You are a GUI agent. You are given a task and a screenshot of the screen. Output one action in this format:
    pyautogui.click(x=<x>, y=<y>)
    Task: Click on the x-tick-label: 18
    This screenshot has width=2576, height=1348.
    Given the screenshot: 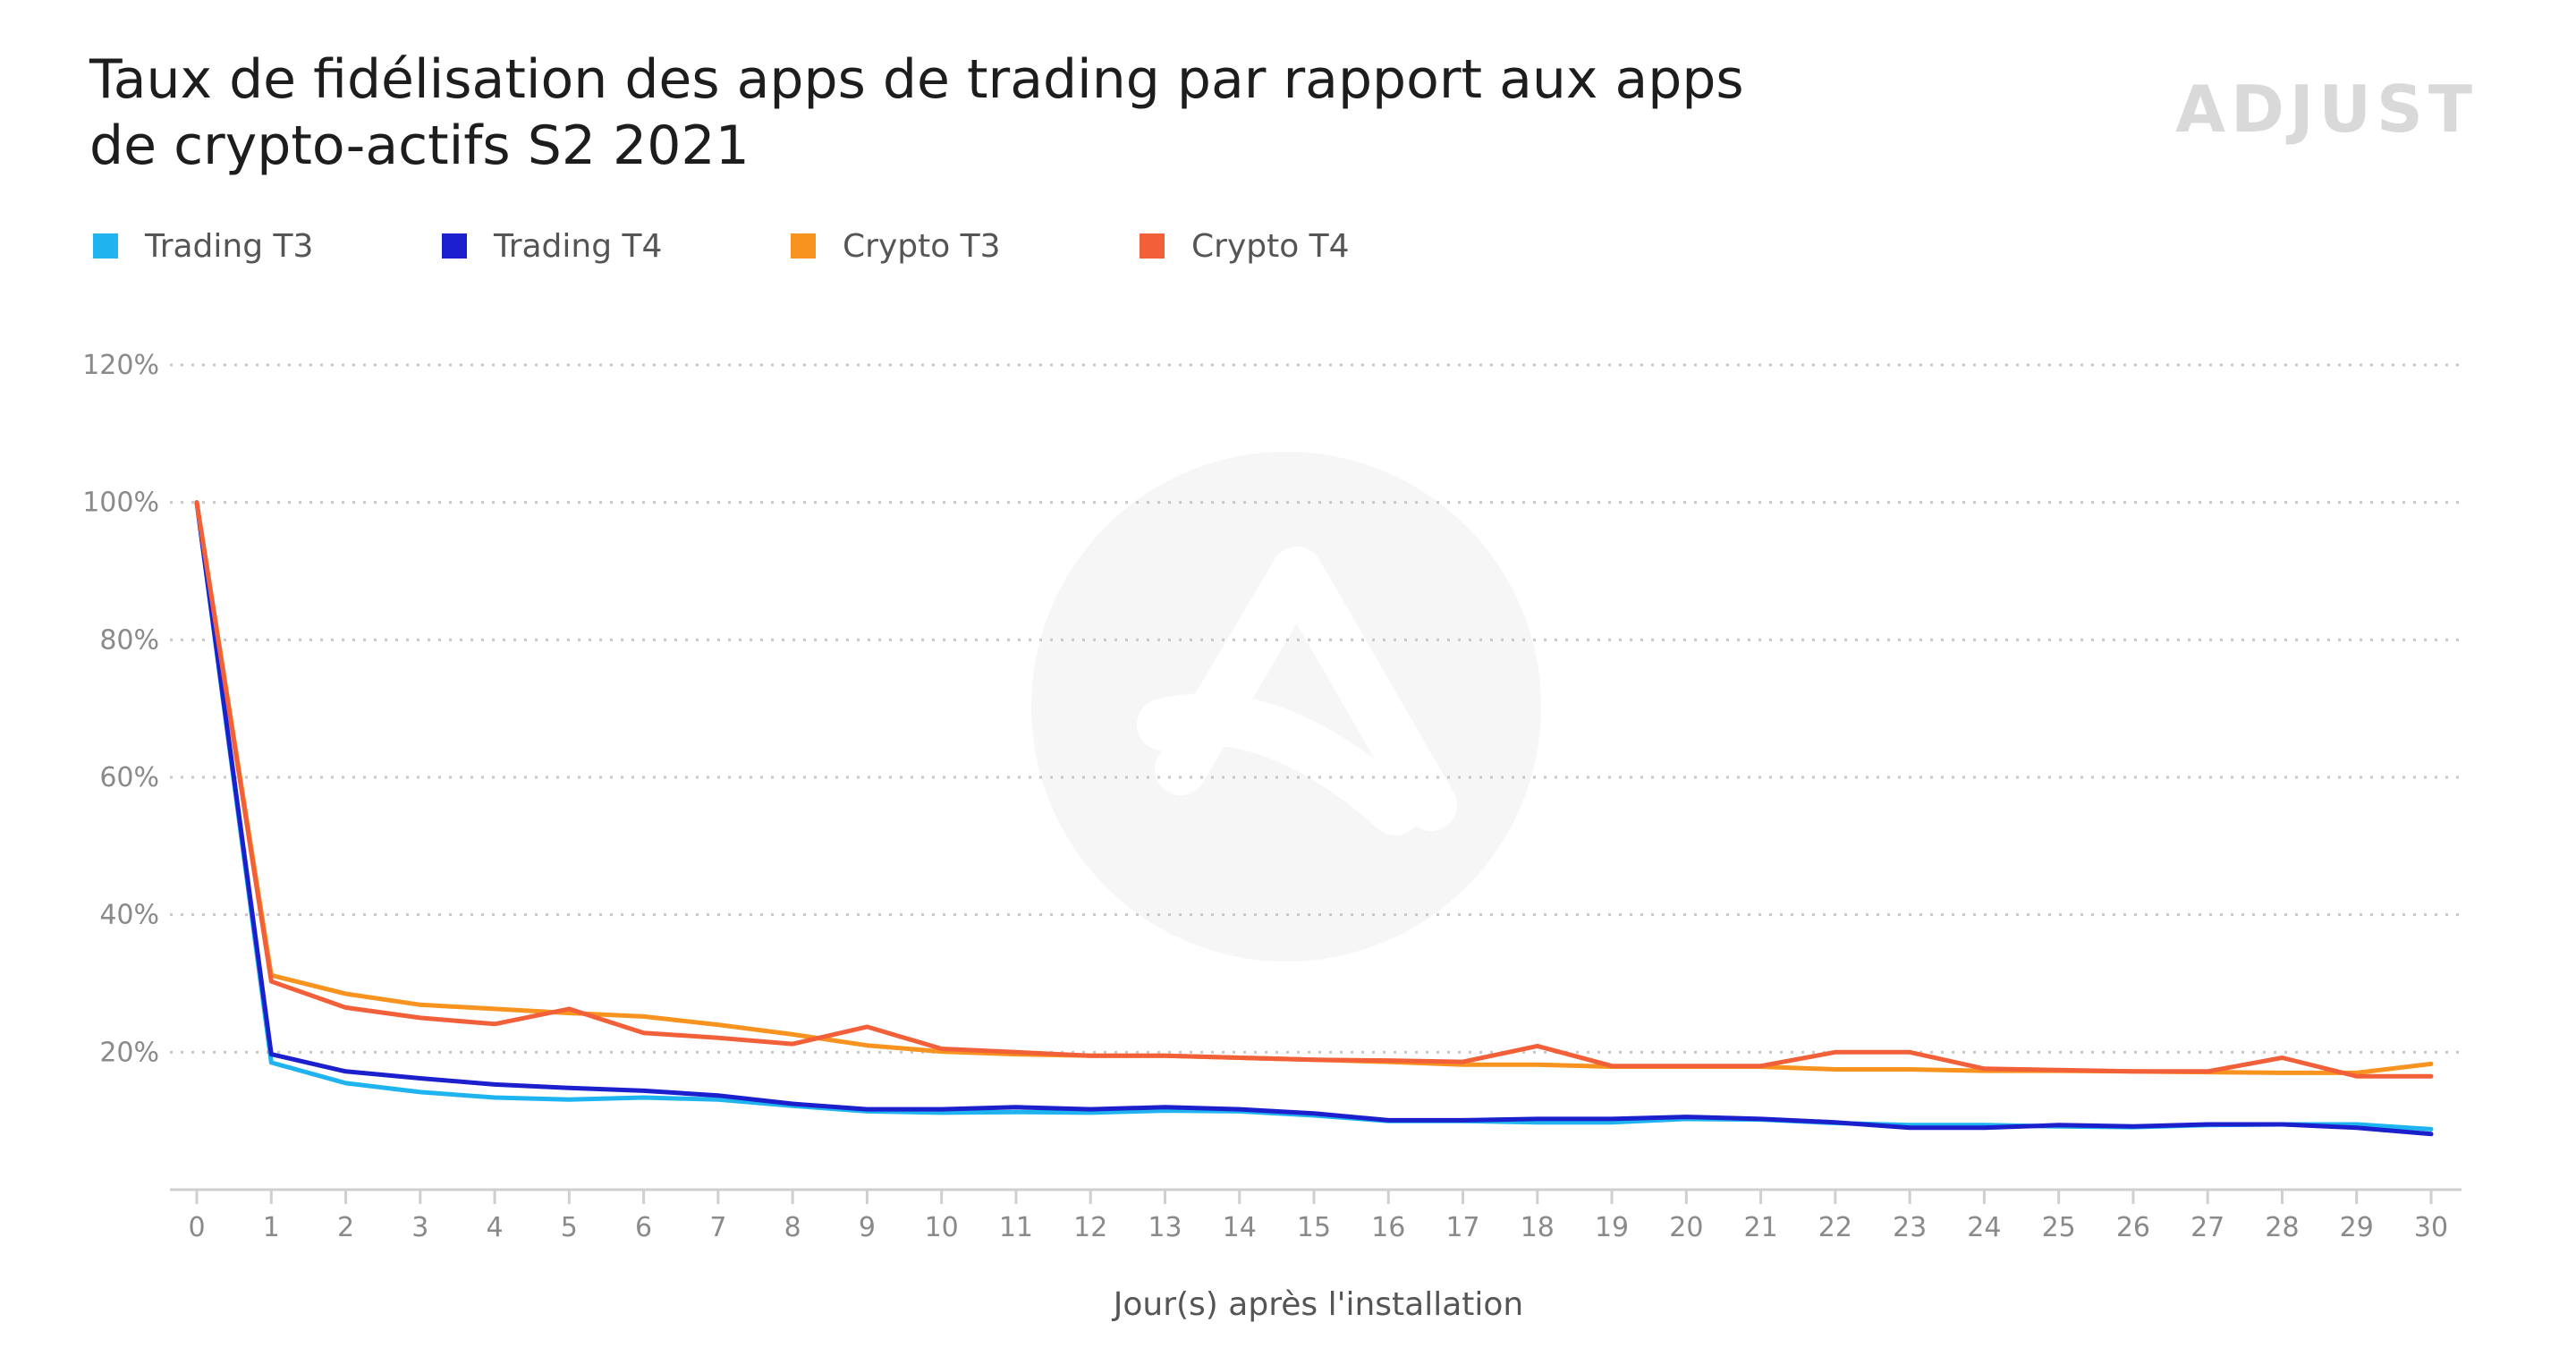 What is the action you would take?
    pyautogui.click(x=1538, y=1227)
    